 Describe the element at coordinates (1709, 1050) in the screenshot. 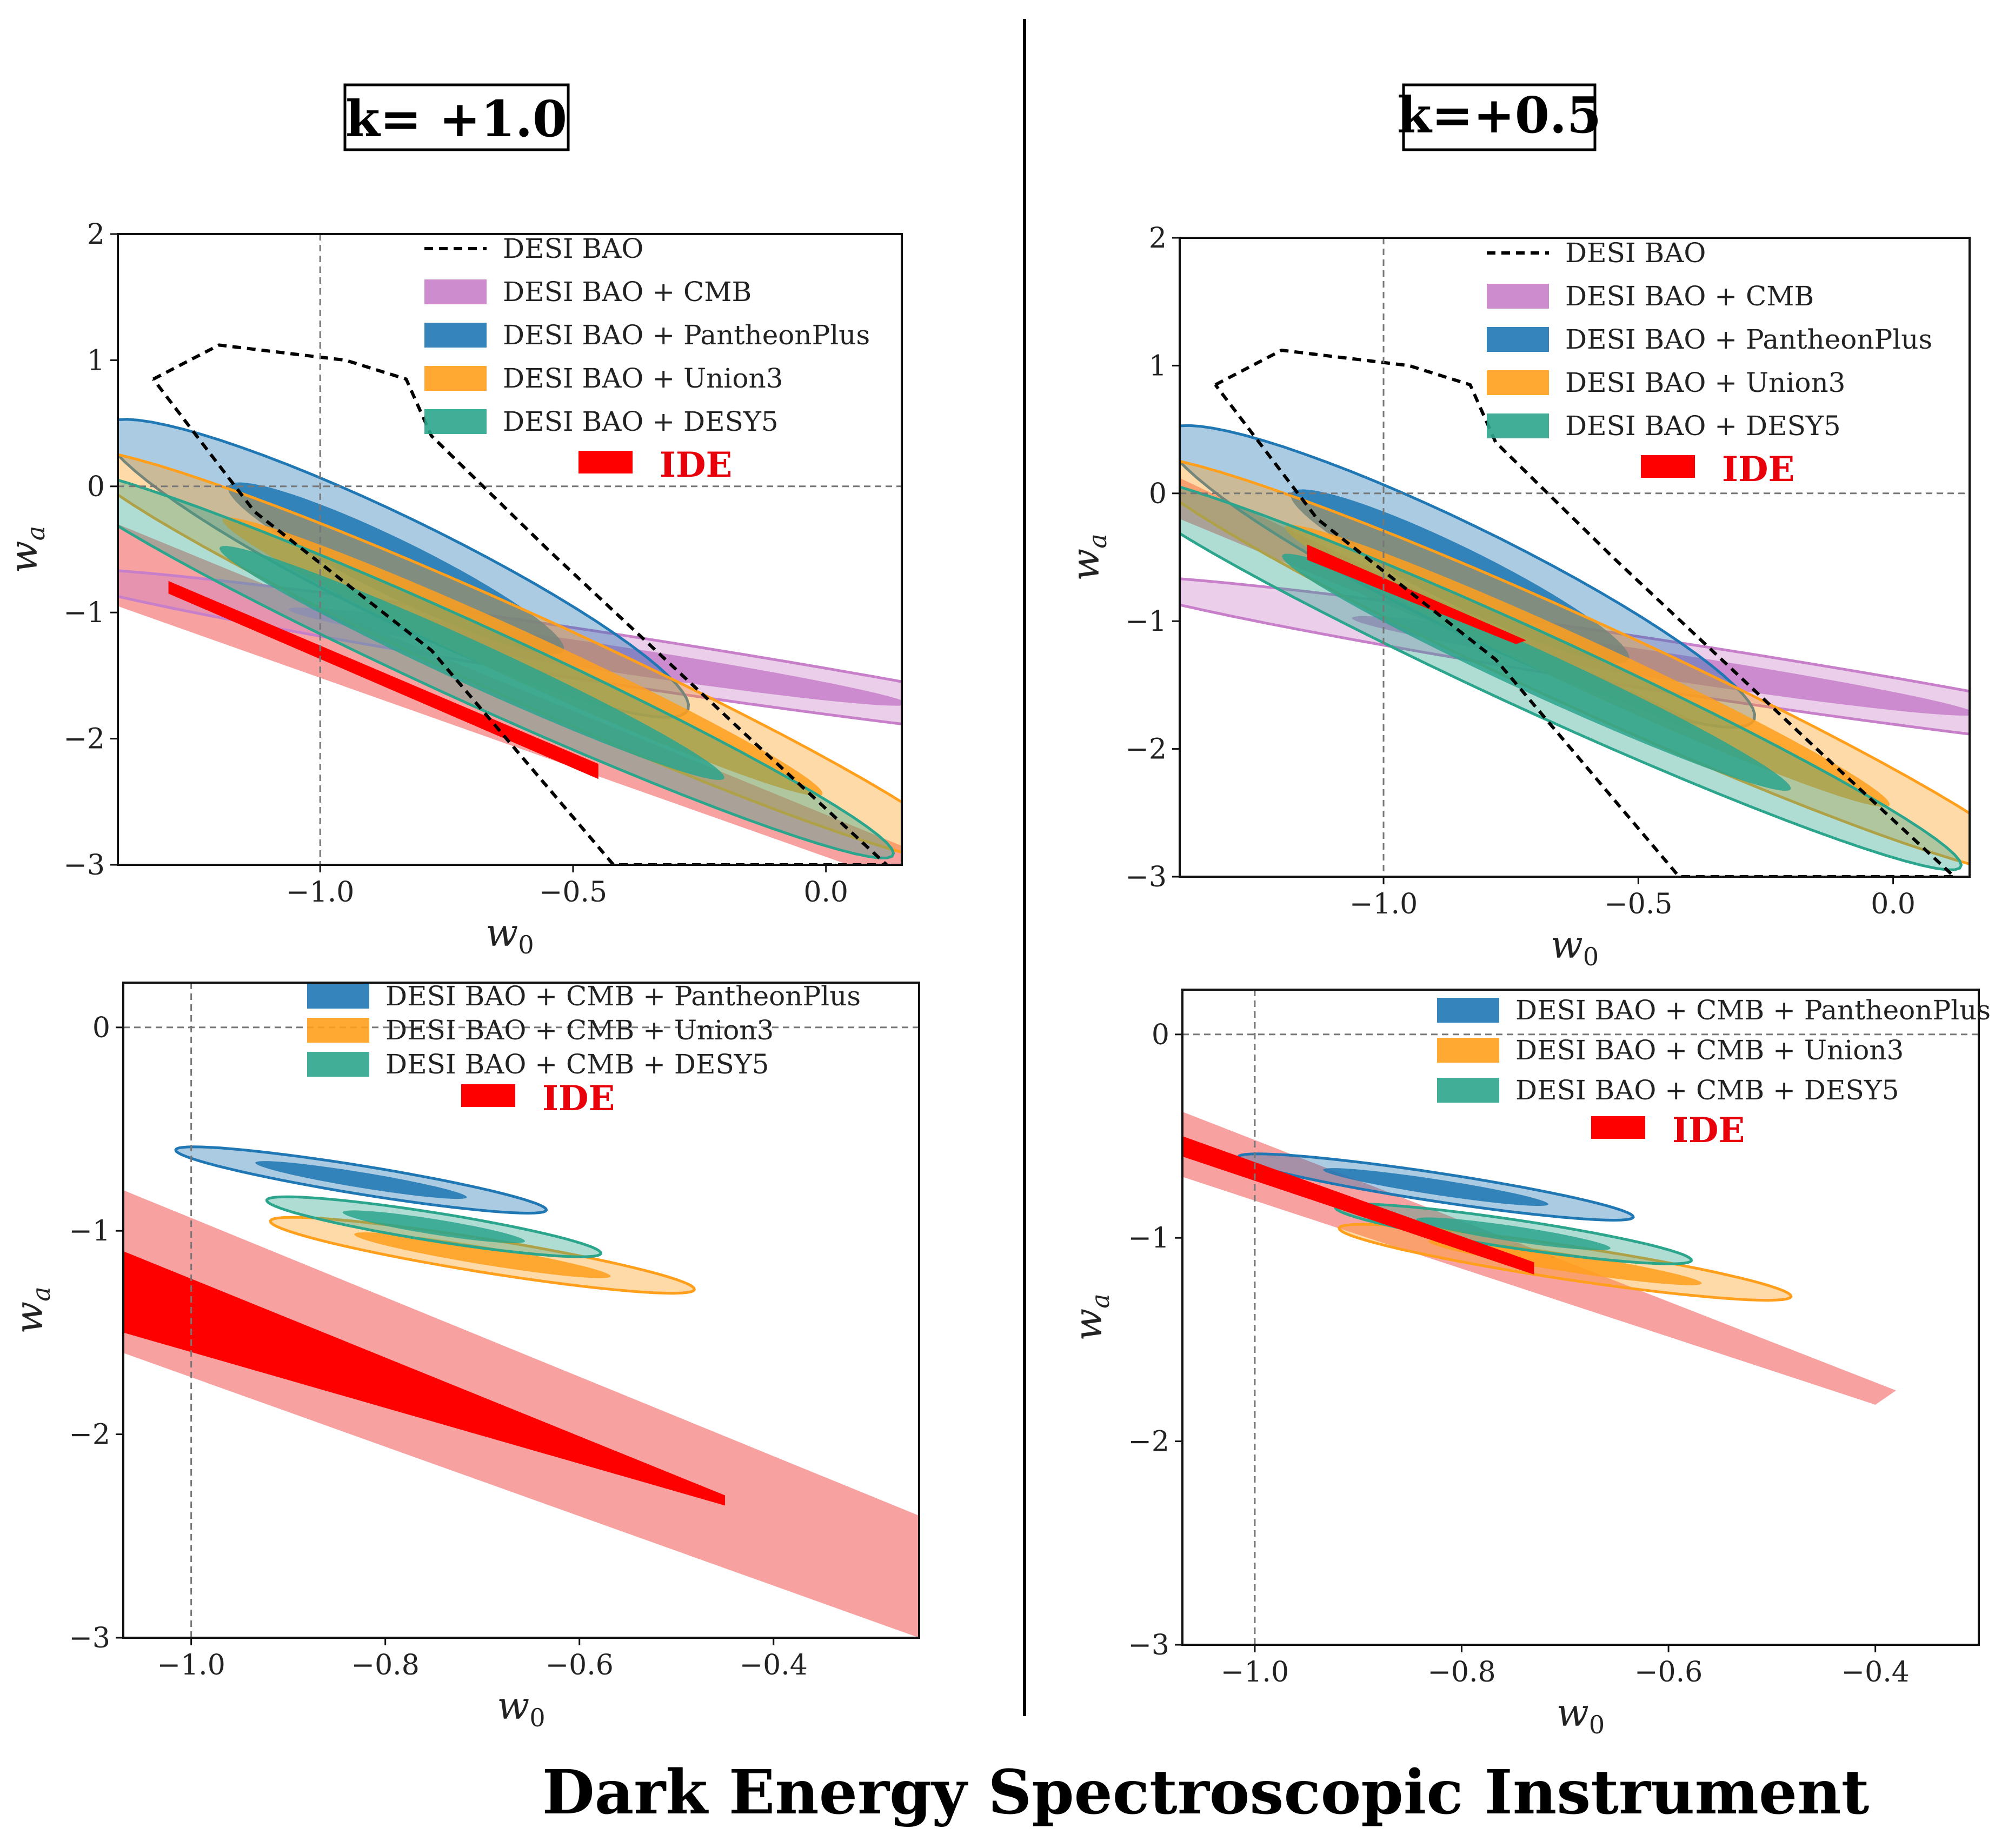

I see `legend-label: DESI BAO + CMB + Union3` at that location.